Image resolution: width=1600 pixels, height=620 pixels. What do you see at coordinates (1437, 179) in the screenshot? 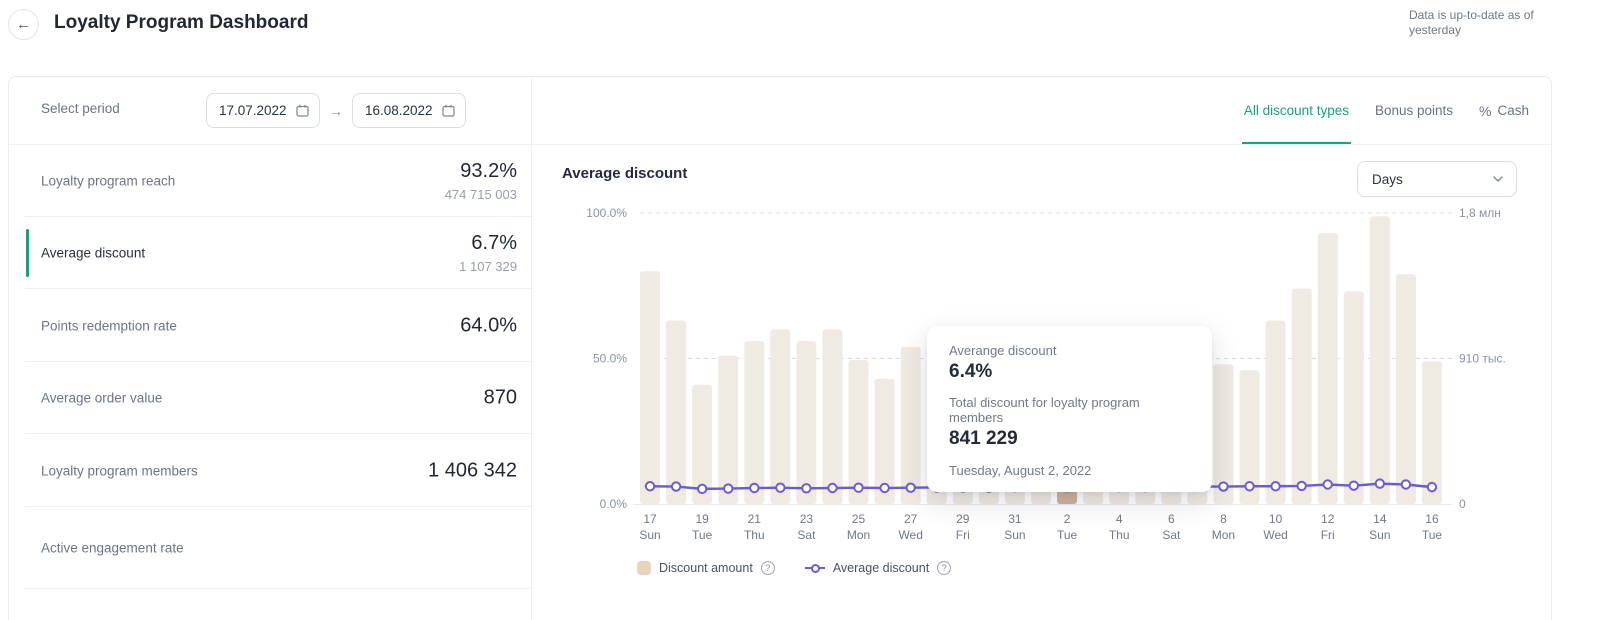
I see `granularity-select: Days` at bounding box center [1437, 179].